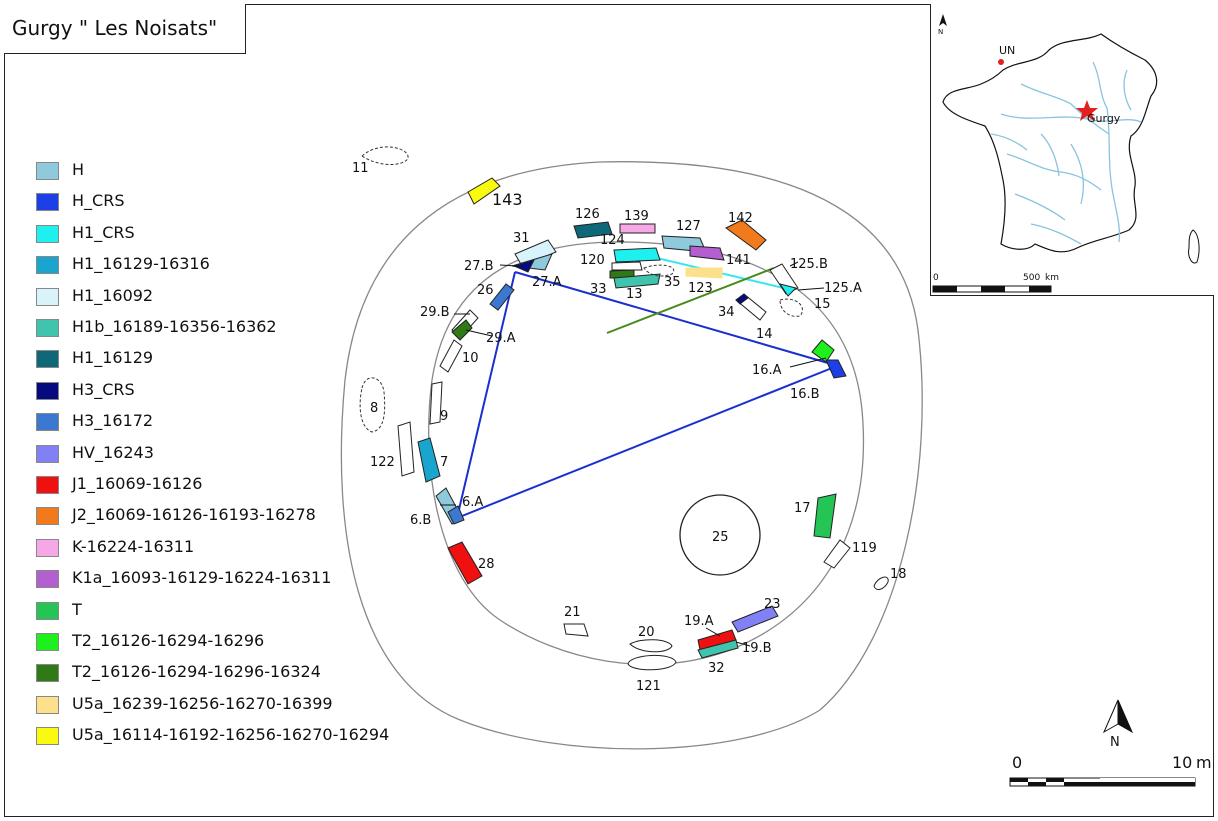  I want to click on legend-item: H1_16092, so click(216, 299).